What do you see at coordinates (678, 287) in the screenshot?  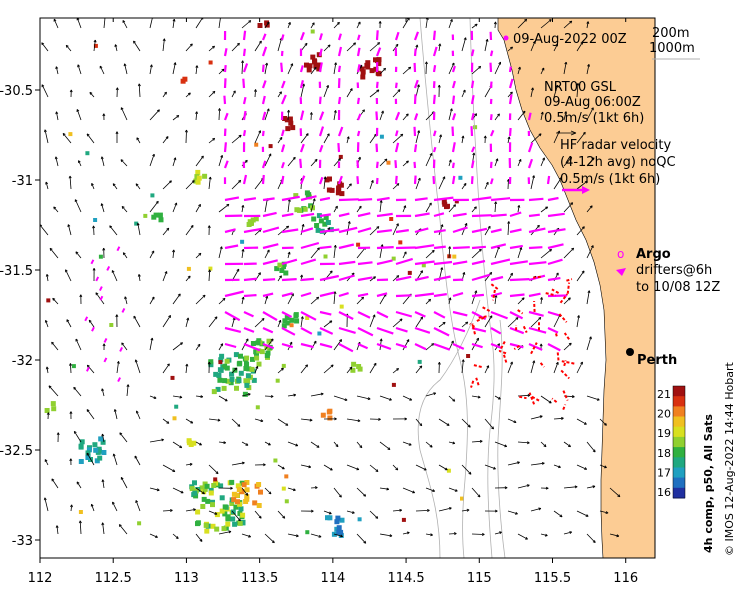 I see `drifters-label-2: to 10/08 12Z` at bounding box center [678, 287].